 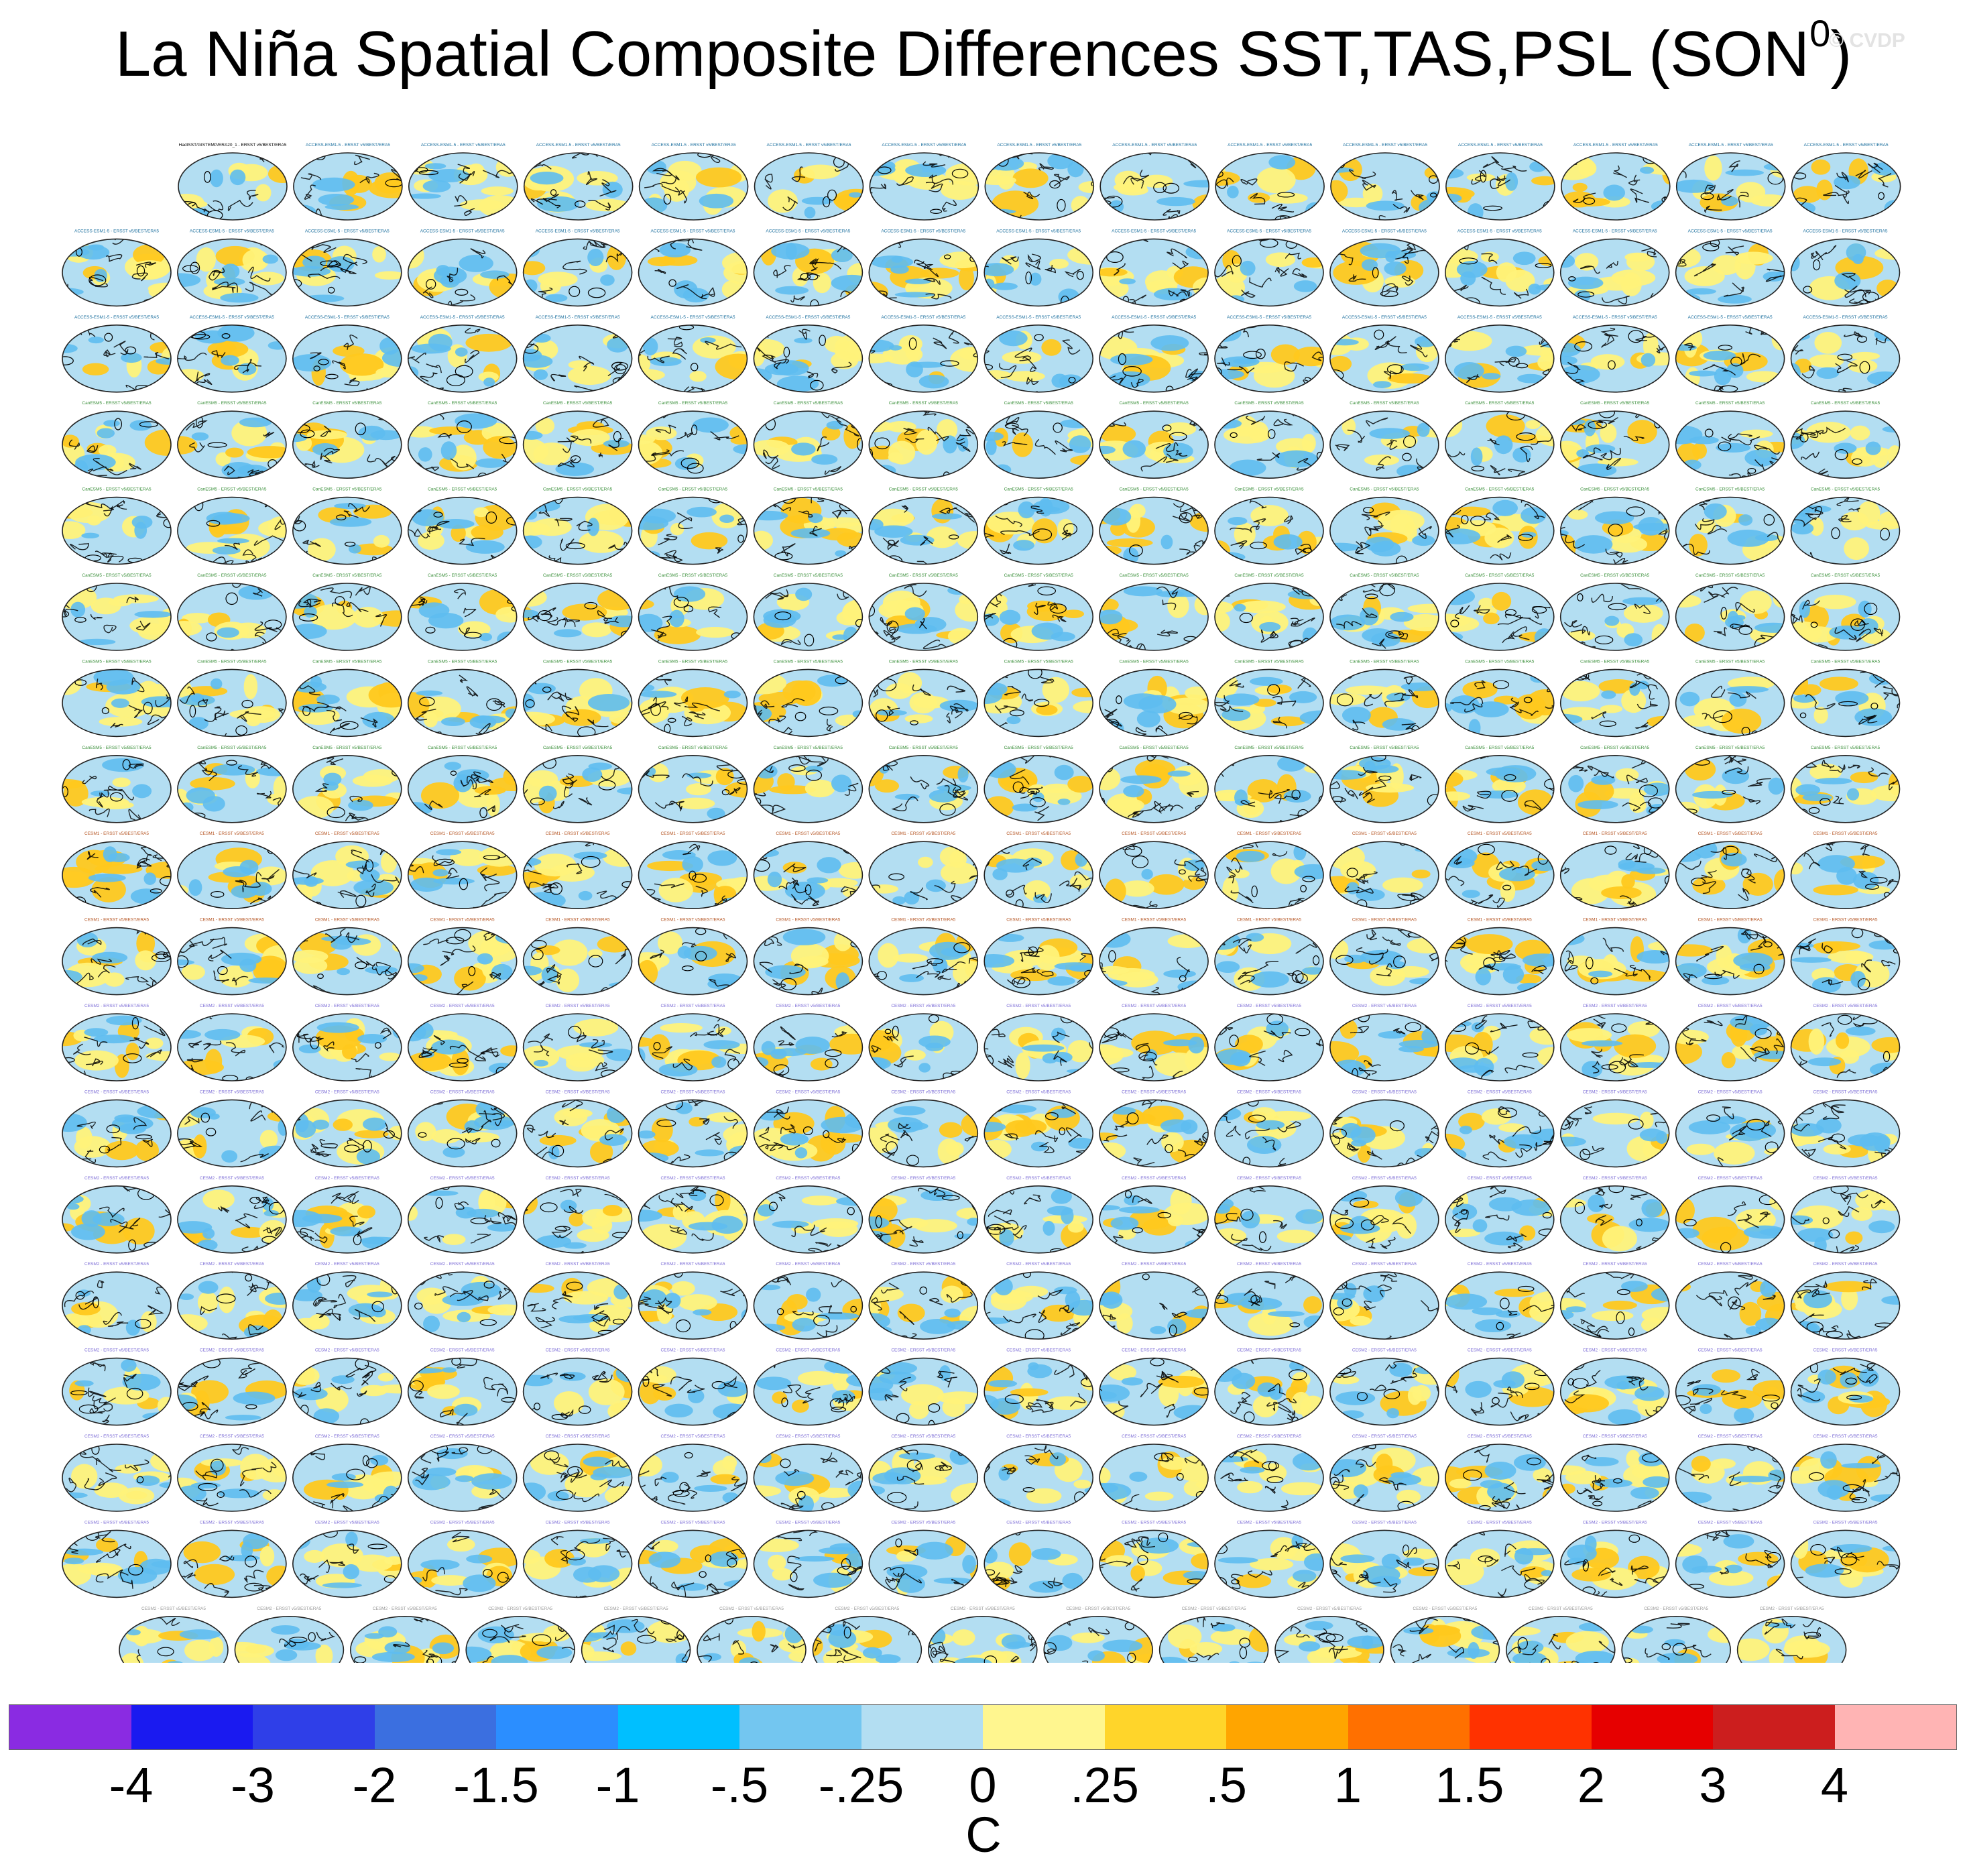 What do you see at coordinates (1226, 1785) in the screenshot?
I see `colorbar-tick-label: .5` at bounding box center [1226, 1785].